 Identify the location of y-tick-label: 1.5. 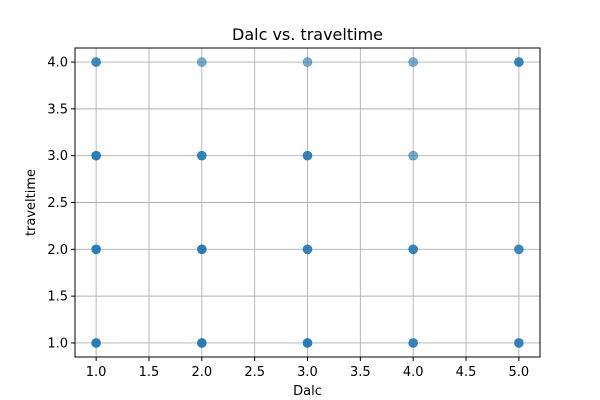
(57, 297).